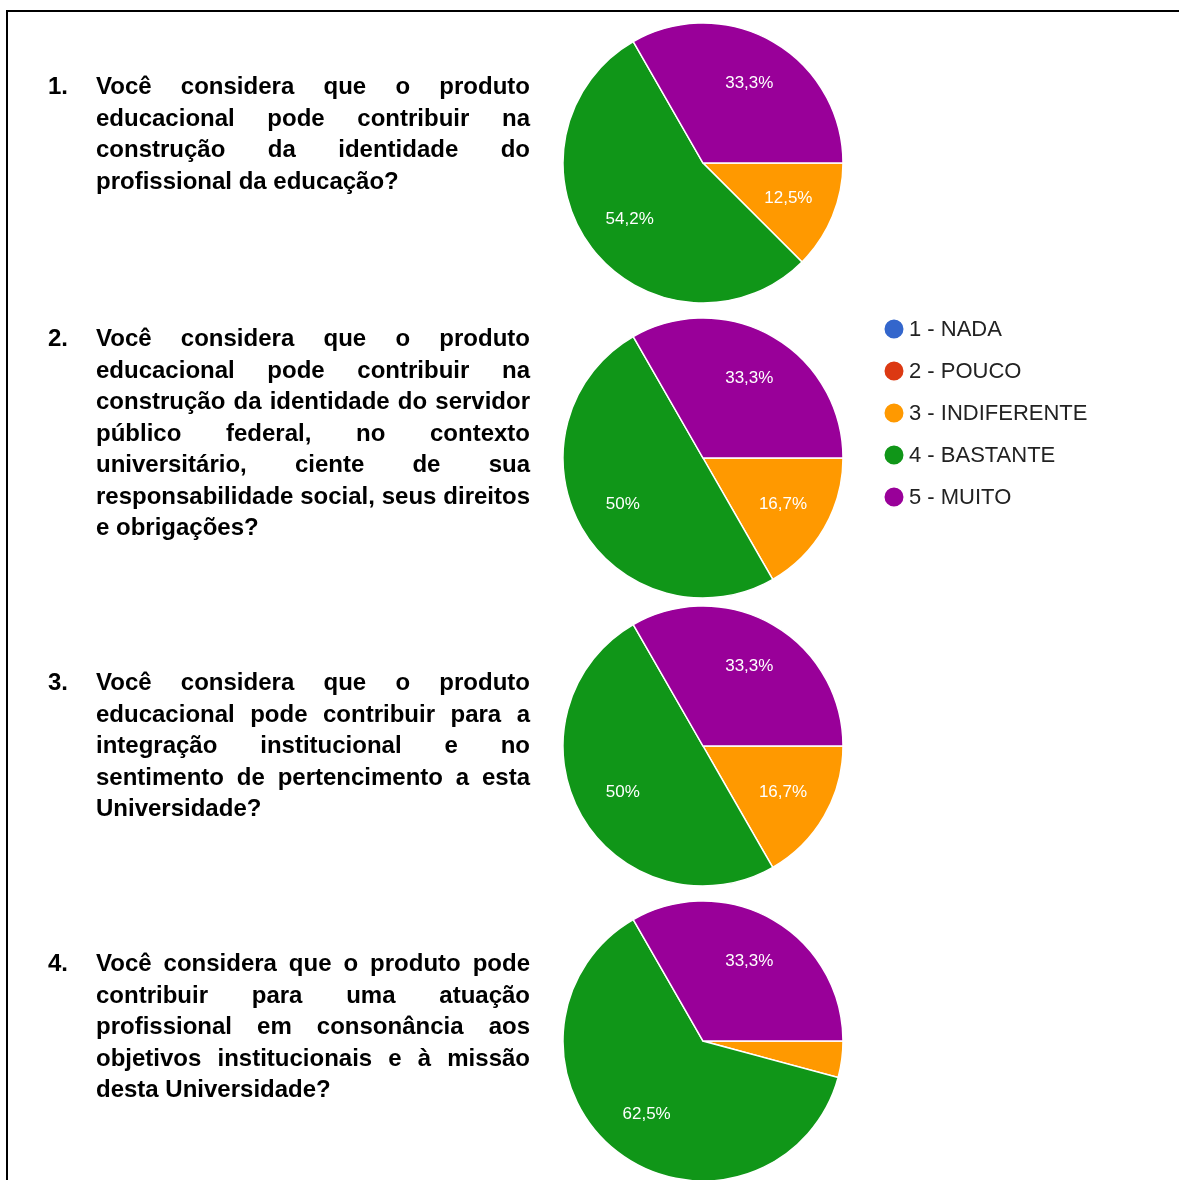 Image resolution: width=1179 pixels, height=1180 pixels. What do you see at coordinates (788, 198) in the screenshot?
I see `data-label: 12,5%` at bounding box center [788, 198].